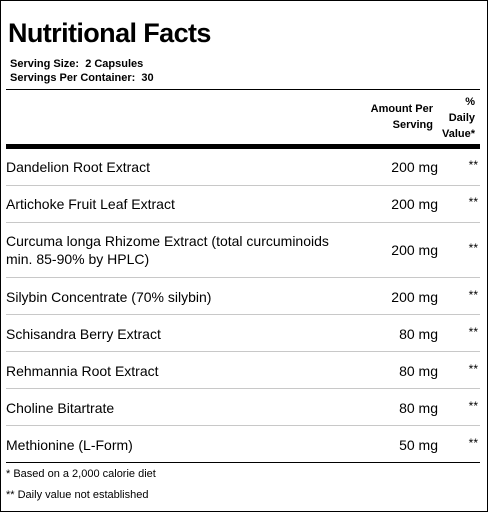 The image size is (488, 512). What do you see at coordinates (109, 297) in the screenshot?
I see `row-name: Silybin Concentrate (70% silybin)` at bounding box center [109, 297].